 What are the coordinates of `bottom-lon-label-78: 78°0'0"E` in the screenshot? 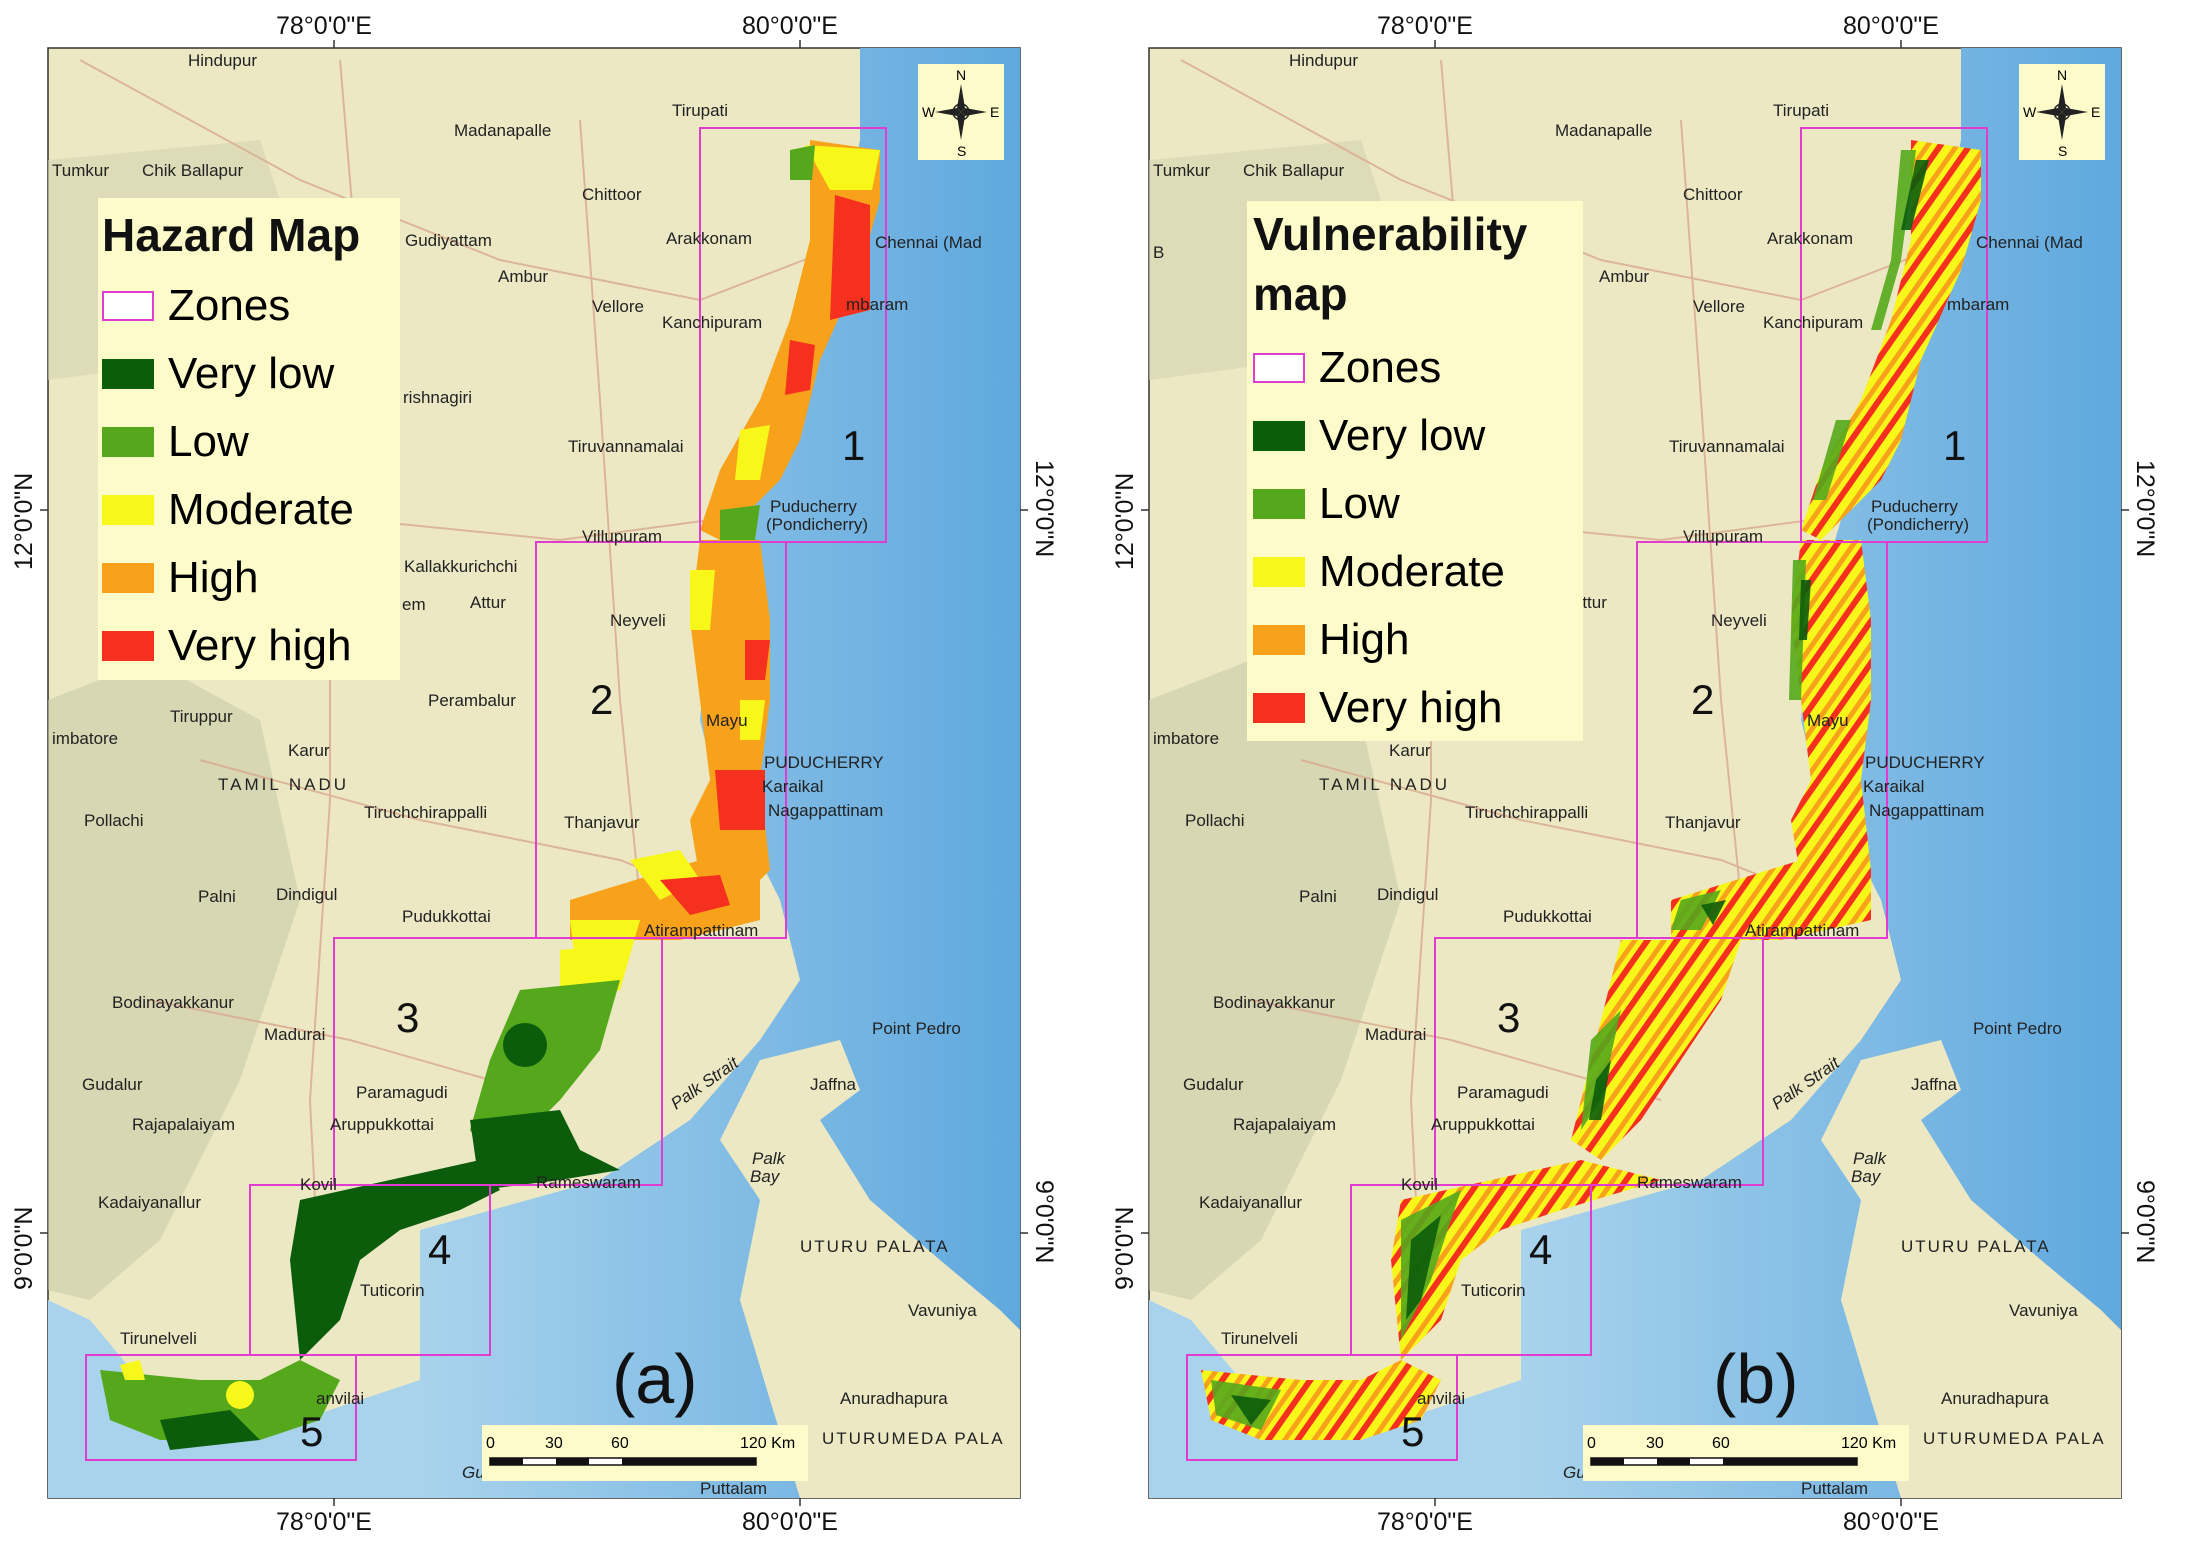 It's located at (324, 1522).